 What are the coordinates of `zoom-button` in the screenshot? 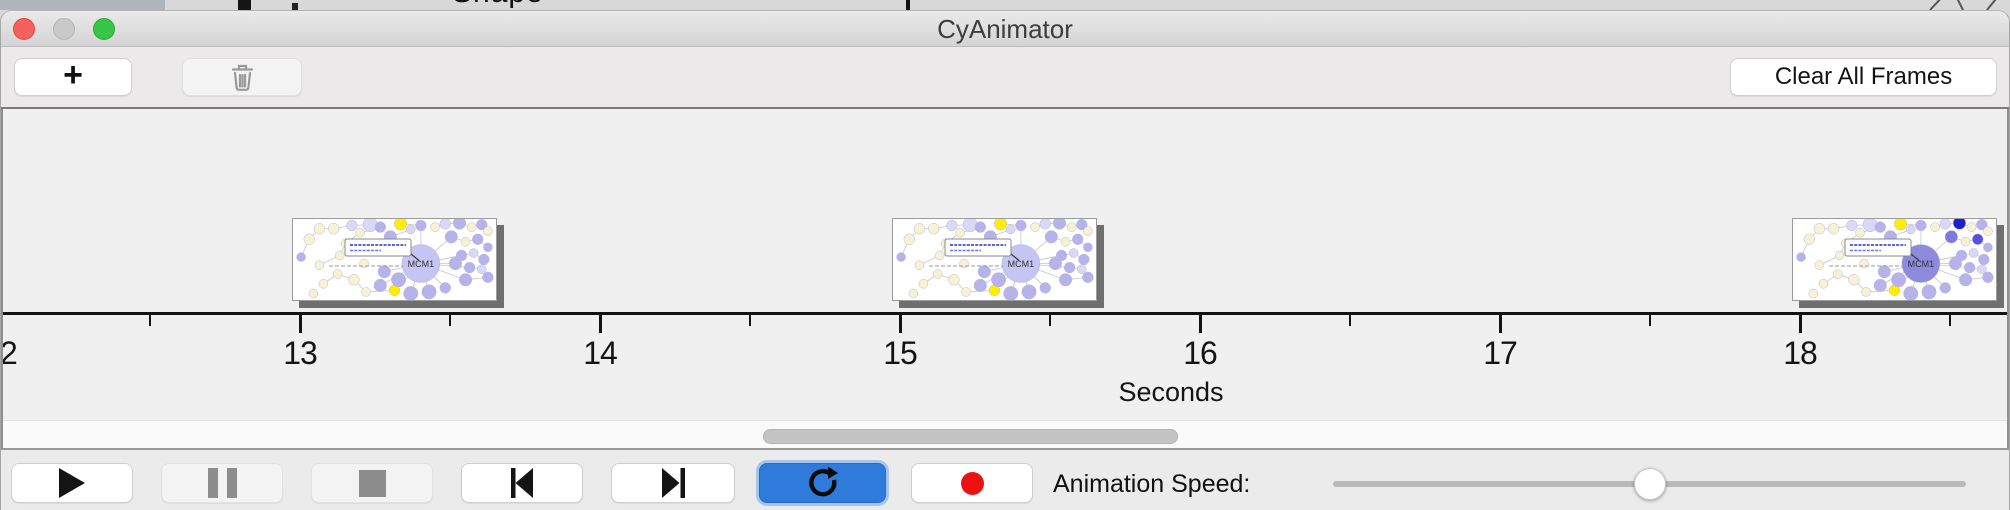 It's located at (104, 29).